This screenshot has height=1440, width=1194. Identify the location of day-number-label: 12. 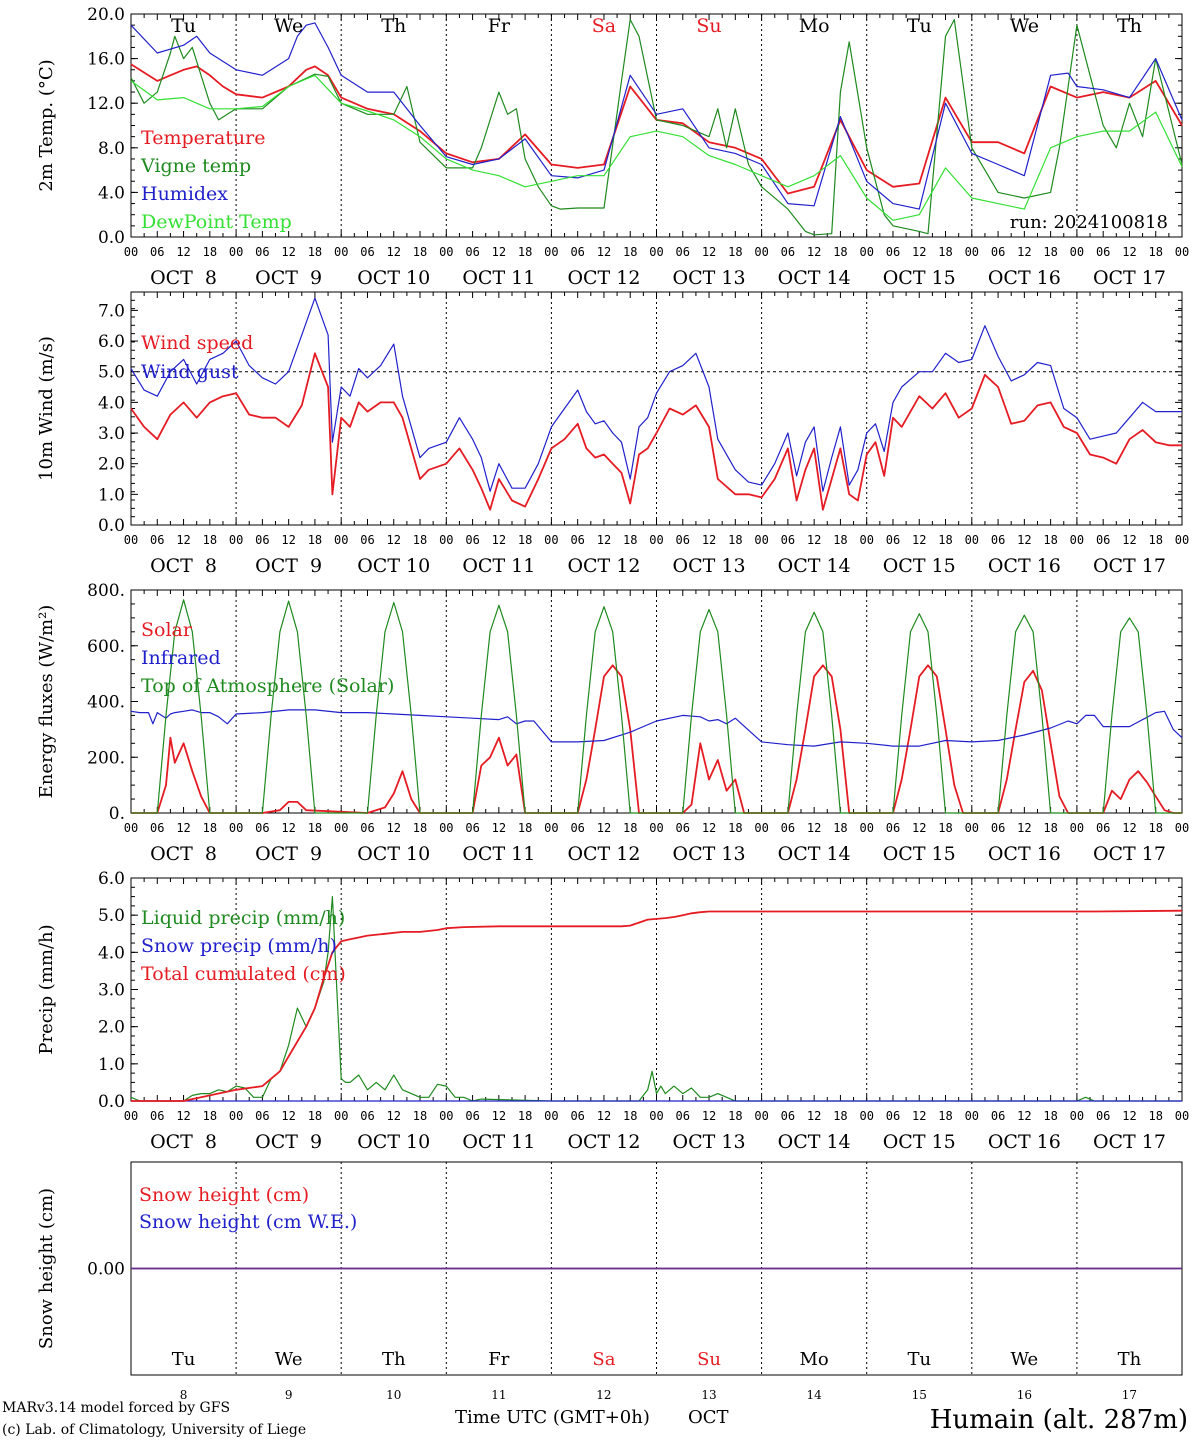
(603, 1395).